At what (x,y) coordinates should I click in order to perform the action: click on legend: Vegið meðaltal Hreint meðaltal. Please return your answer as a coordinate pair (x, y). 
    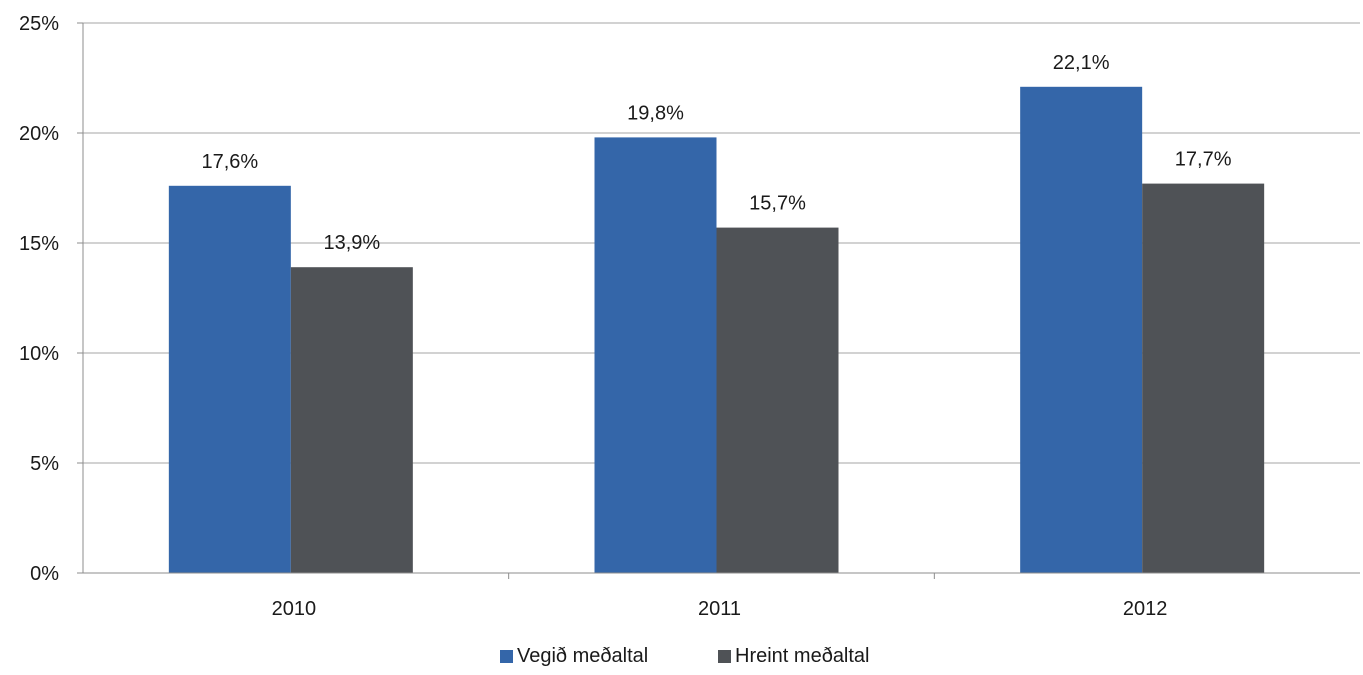
    Looking at the image, I should click on (685, 656).